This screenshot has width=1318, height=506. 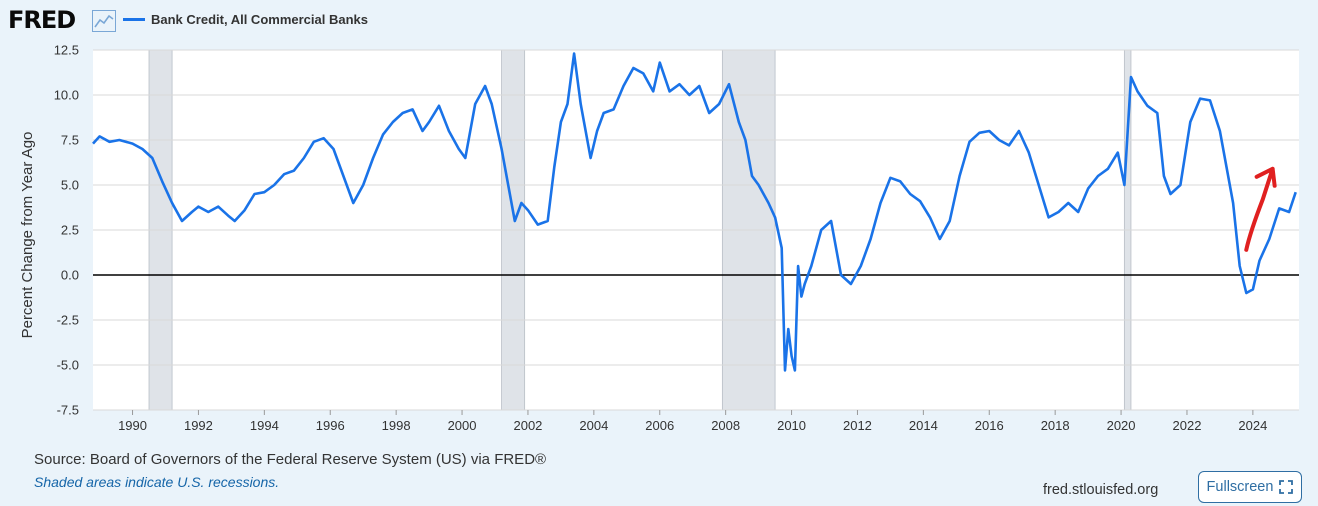 What do you see at coordinates (989, 425) in the screenshot?
I see `x-tick-label: 2016` at bounding box center [989, 425].